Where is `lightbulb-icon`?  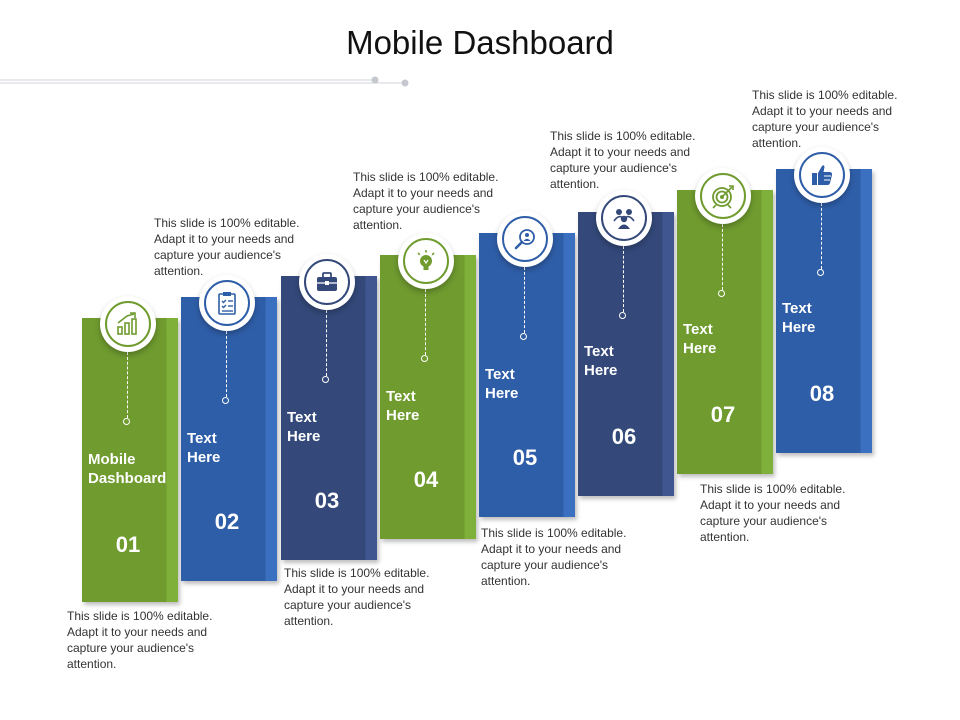
lightbulb-icon is located at coordinates (426, 261).